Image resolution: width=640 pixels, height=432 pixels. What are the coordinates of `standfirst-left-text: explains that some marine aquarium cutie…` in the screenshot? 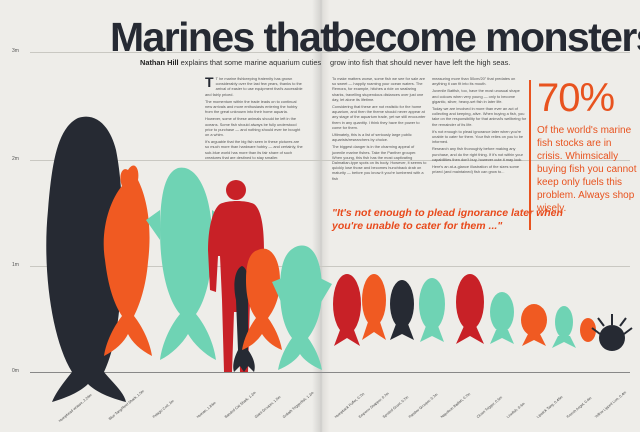 It's located at (251, 62).